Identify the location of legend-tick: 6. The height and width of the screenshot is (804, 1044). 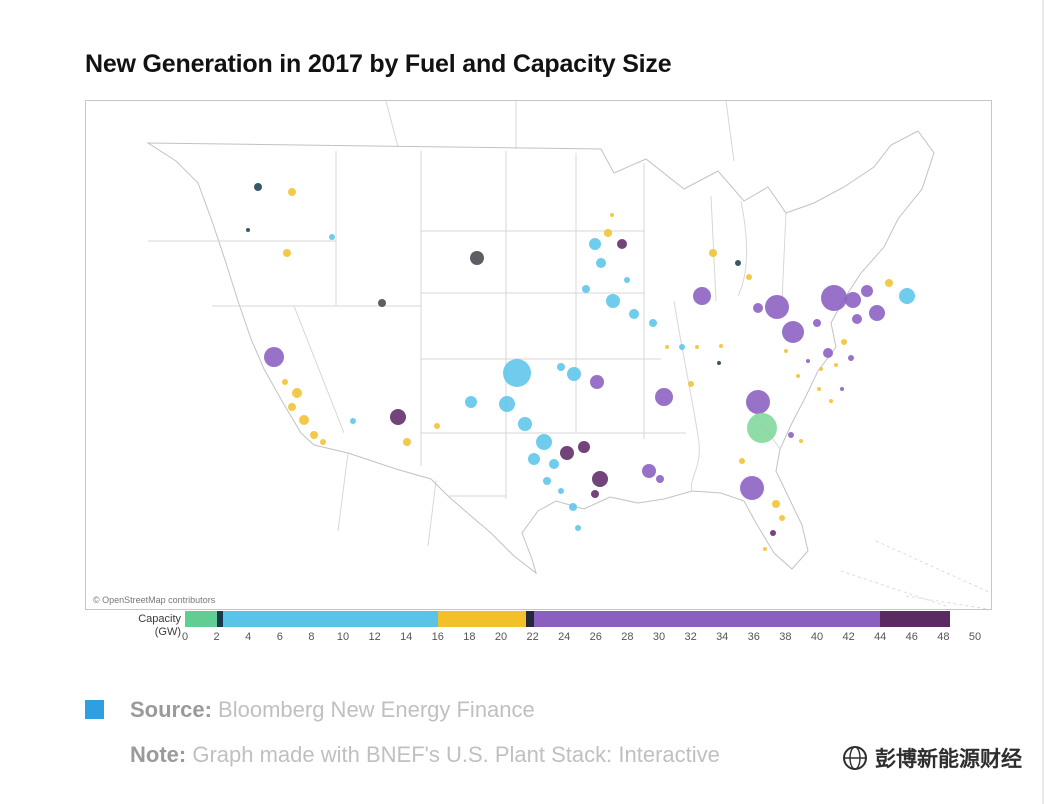
(279, 637).